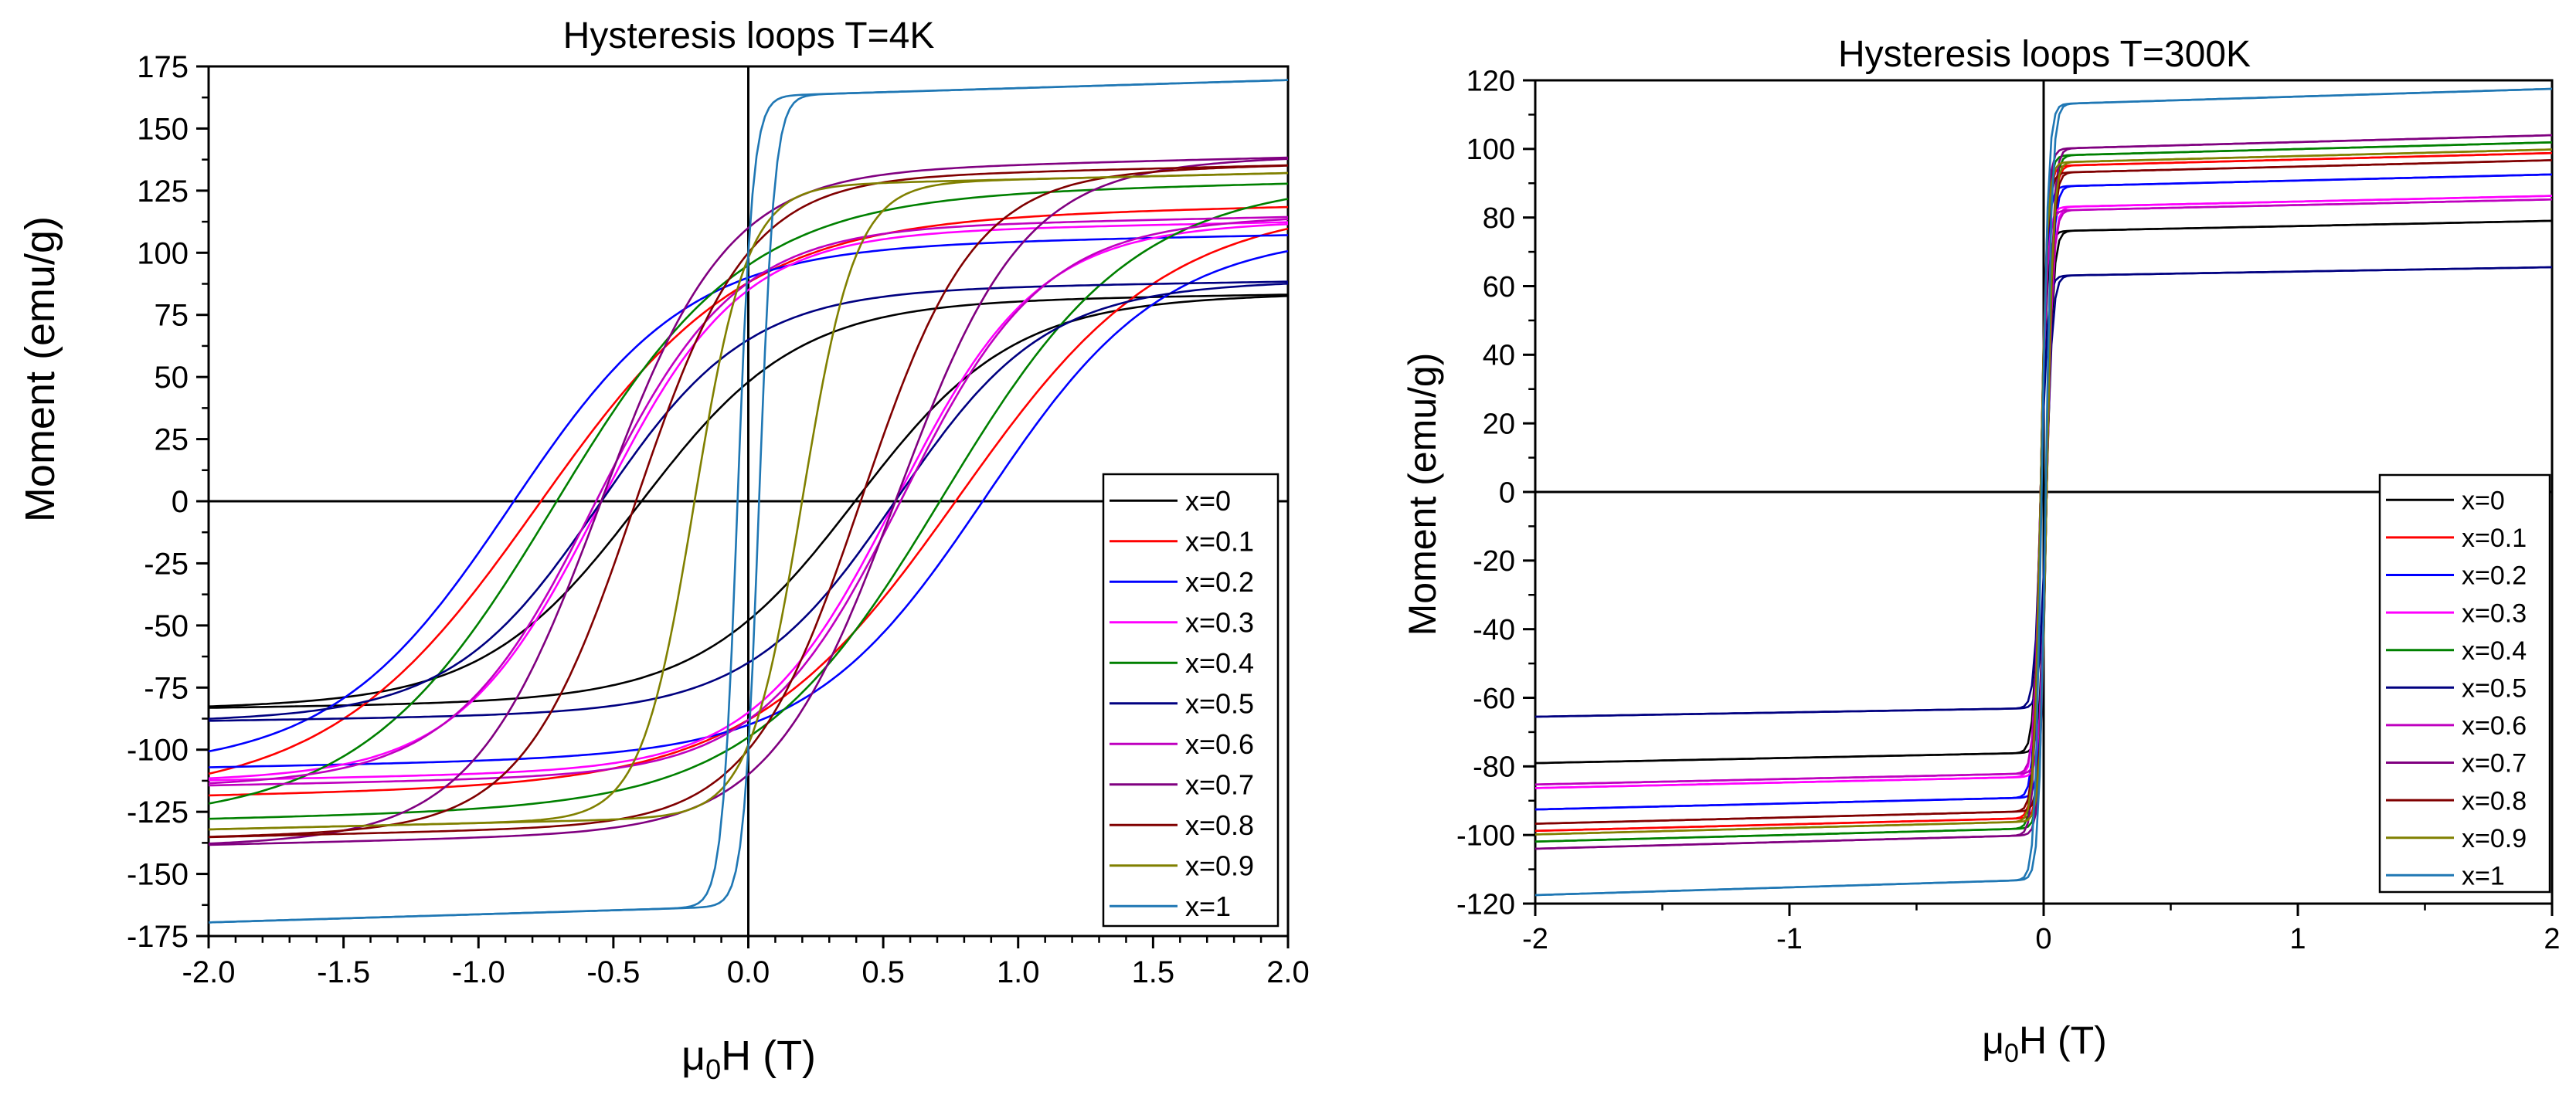 This screenshot has width=2576, height=1099. Describe the element at coordinates (1219, 825) in the screenshot. I see `chart-4k-legend-label: x=0.8` at that location.